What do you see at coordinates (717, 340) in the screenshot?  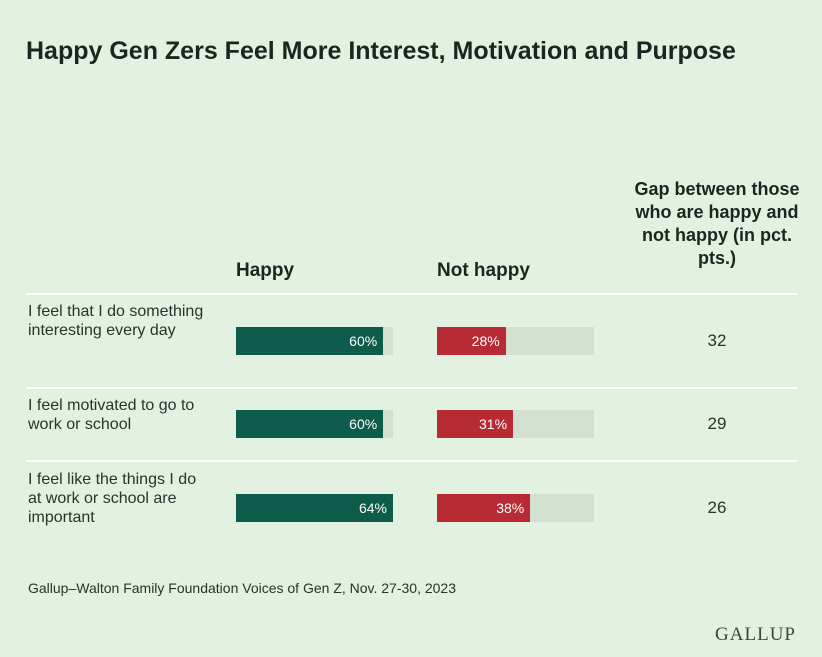 I see `gap-value: 32` at bounding box center [717, 340].